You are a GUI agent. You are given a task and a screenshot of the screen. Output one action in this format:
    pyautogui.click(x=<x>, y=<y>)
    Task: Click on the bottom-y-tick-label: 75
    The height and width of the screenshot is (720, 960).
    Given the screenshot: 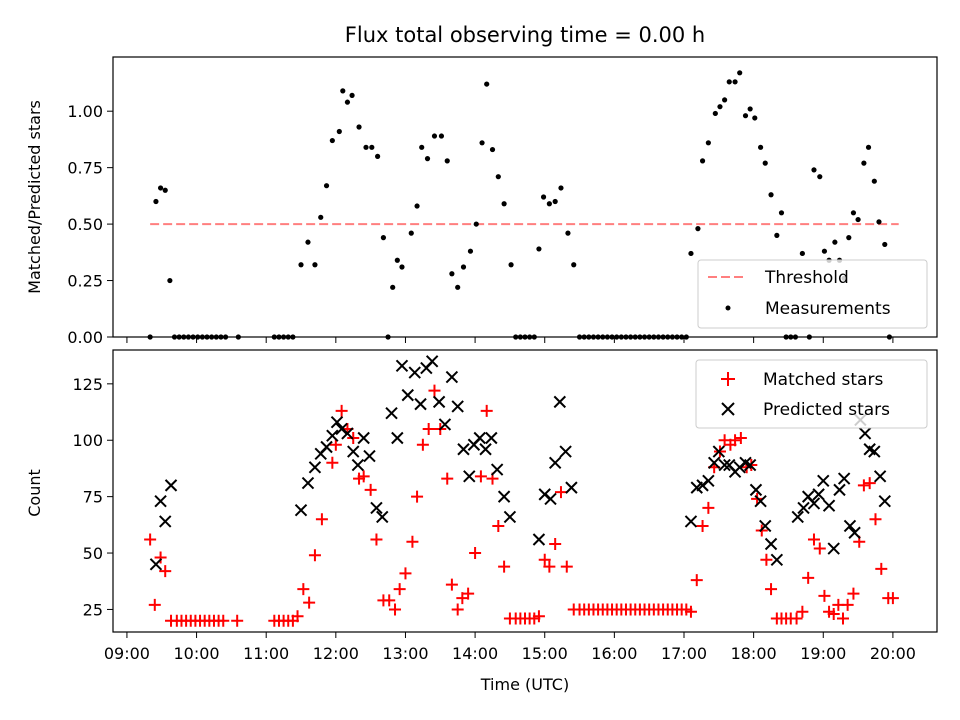 What is the action you would take?
    pyautogui.click(x=93, y=497)
    